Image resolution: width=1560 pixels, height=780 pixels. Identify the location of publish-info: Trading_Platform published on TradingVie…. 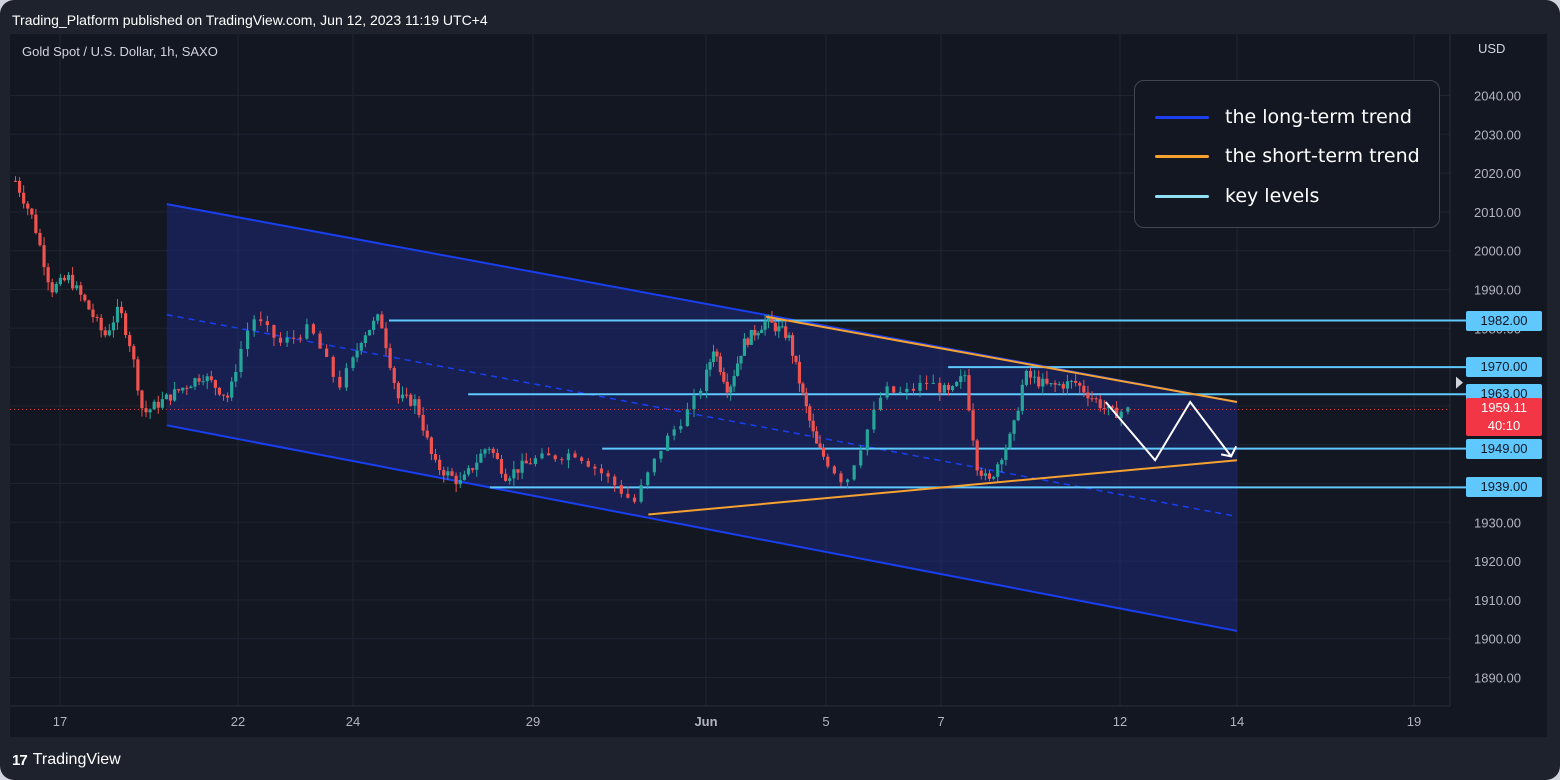
(250, 20).